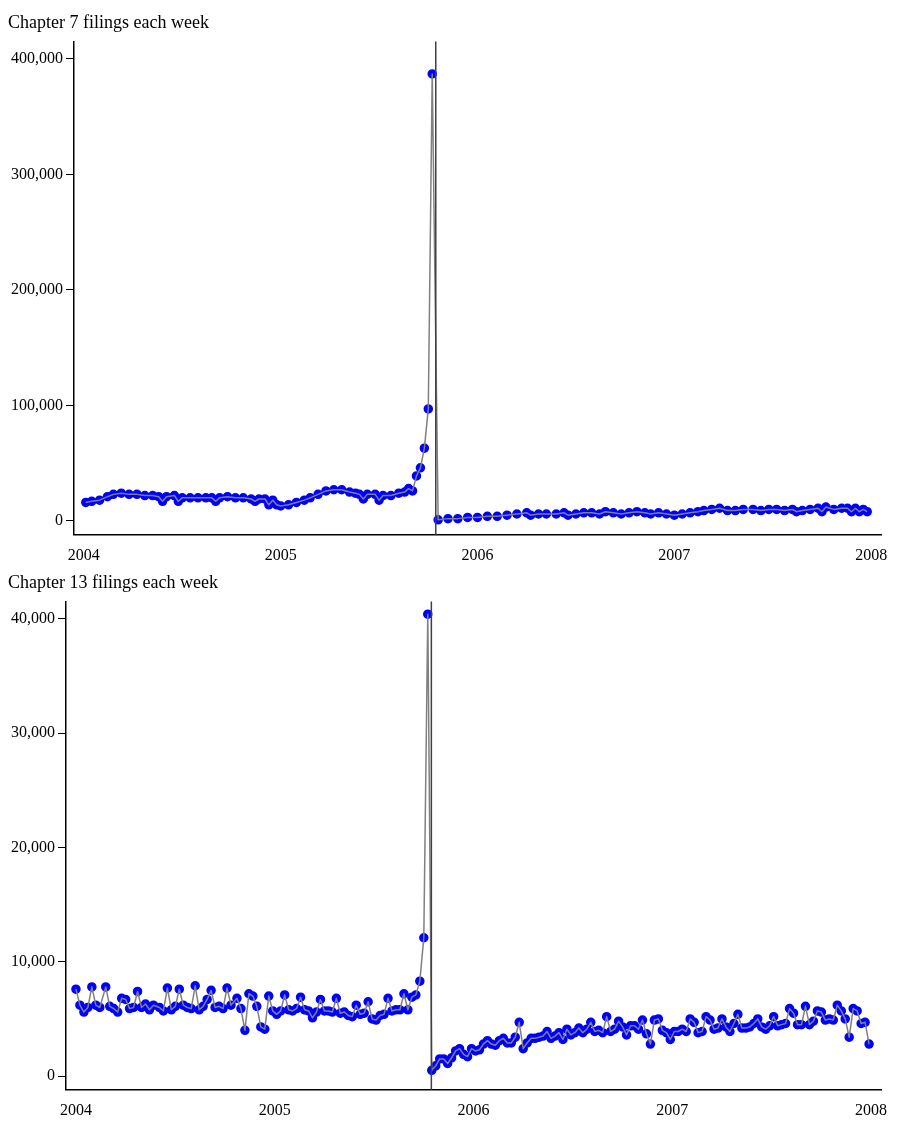 The image size is (909, 1133). Describe the element at coordinates (37, 173) in the screenshot. I see `y-tick-label: 300,000` at that location.